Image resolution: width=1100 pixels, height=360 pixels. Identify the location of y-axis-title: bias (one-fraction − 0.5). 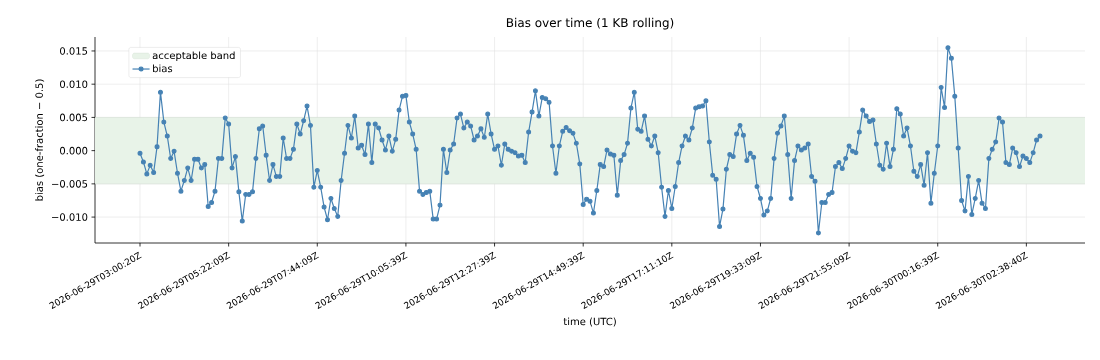
(40, 140).